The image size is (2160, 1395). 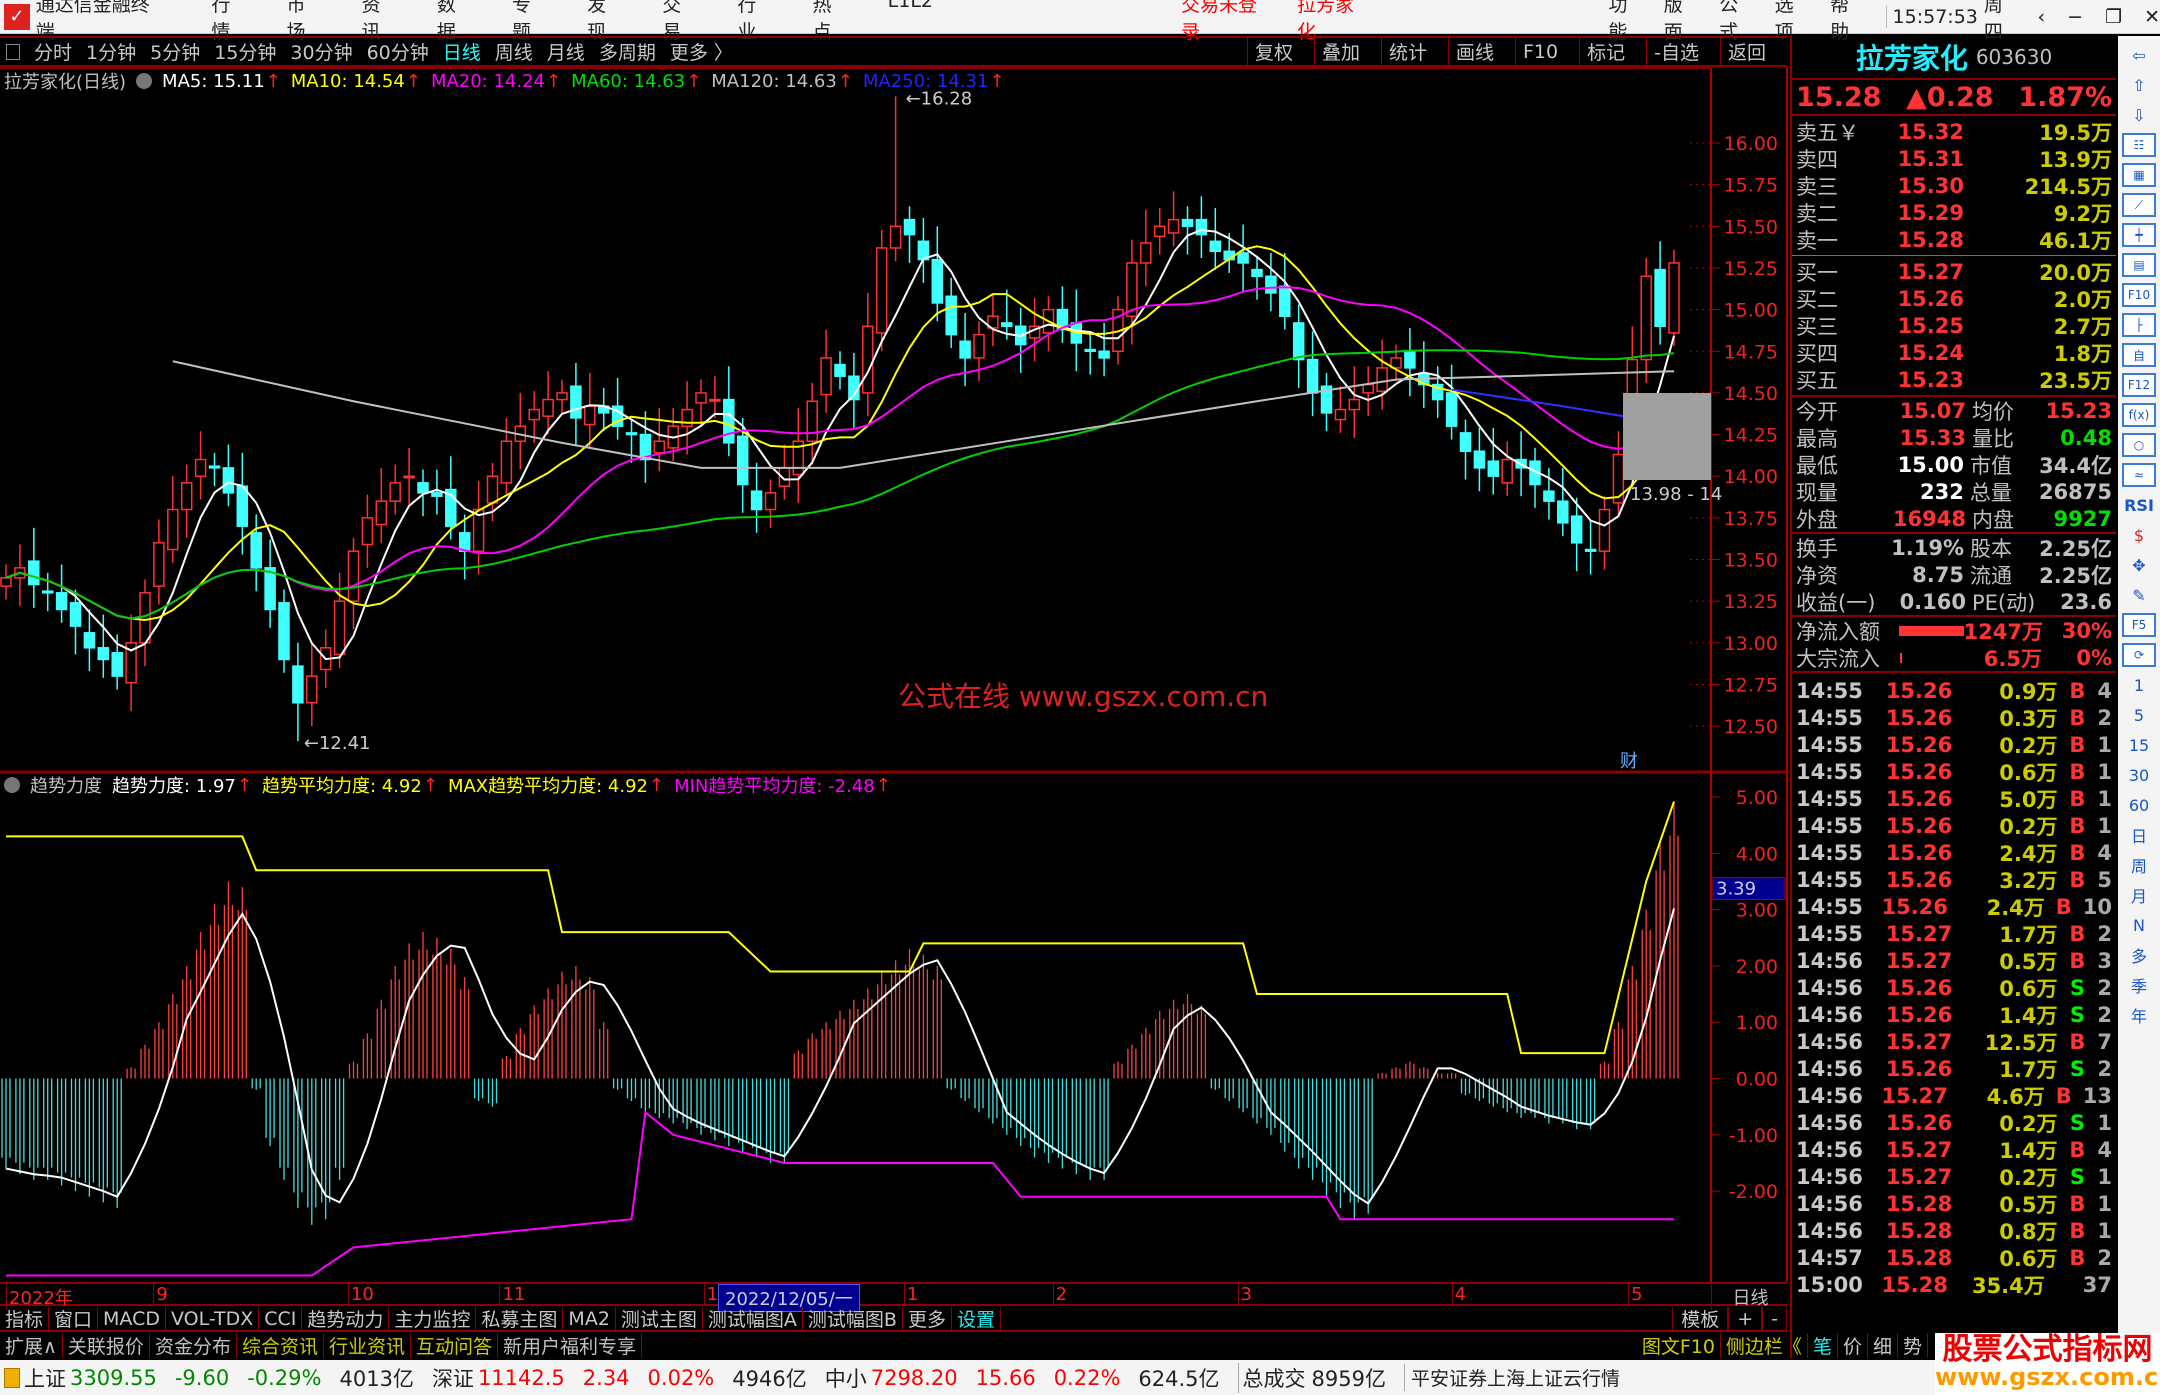 I want to click on move-icon: ✥, so click(x=2139, y=565).